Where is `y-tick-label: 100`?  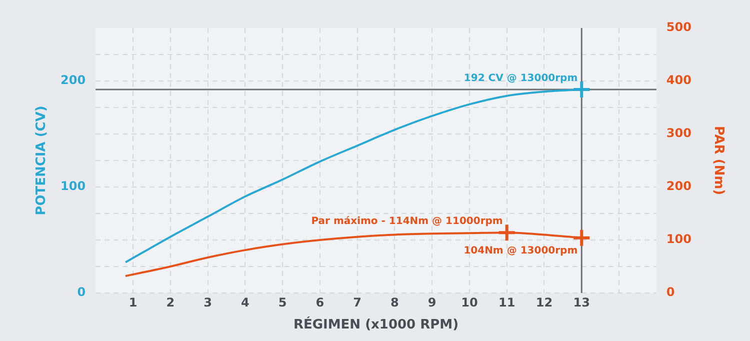 y-tick-label: 100 is located at coordinates (73, 186).